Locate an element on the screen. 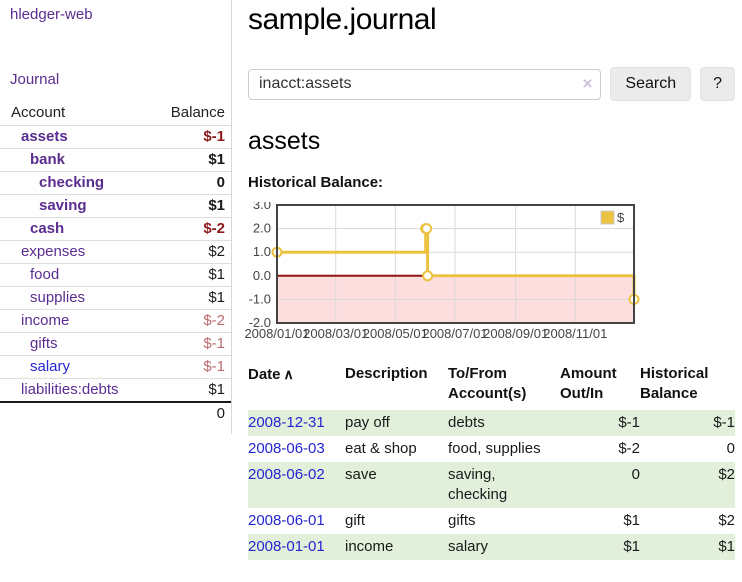 The width and height of the screenshot is (742, 582). account-balance: $2 is located at coordinates (216, 251).